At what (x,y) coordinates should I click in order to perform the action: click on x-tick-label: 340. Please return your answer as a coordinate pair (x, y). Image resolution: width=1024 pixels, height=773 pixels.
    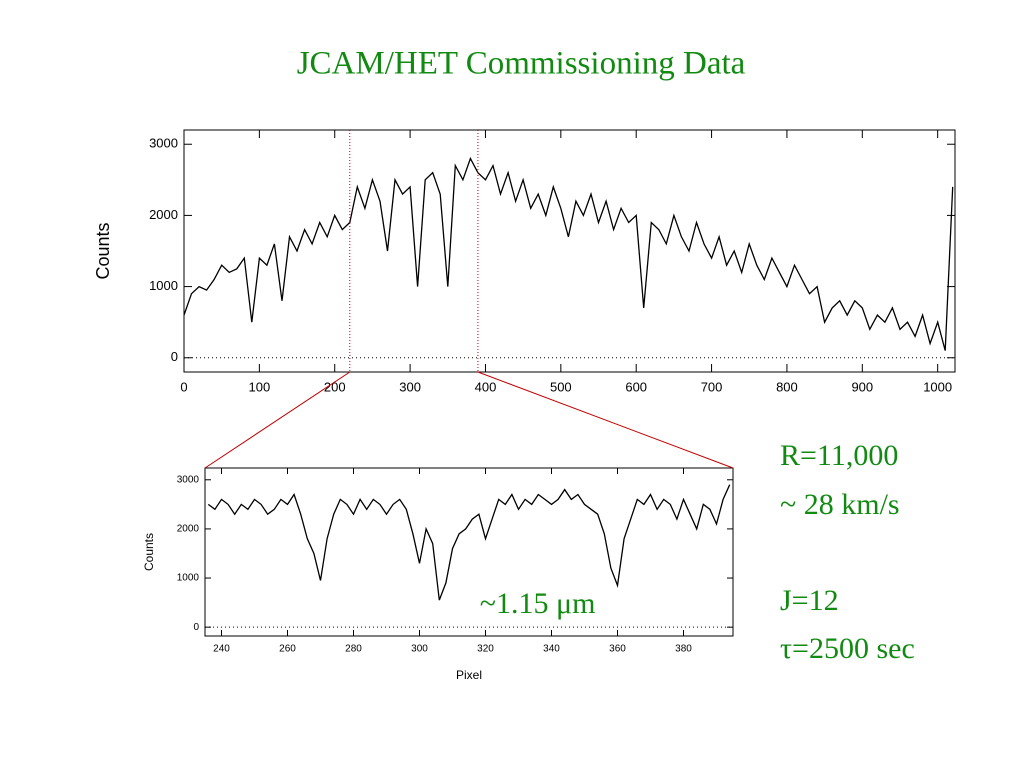
    Looking at the image, I should click on (551, 649).